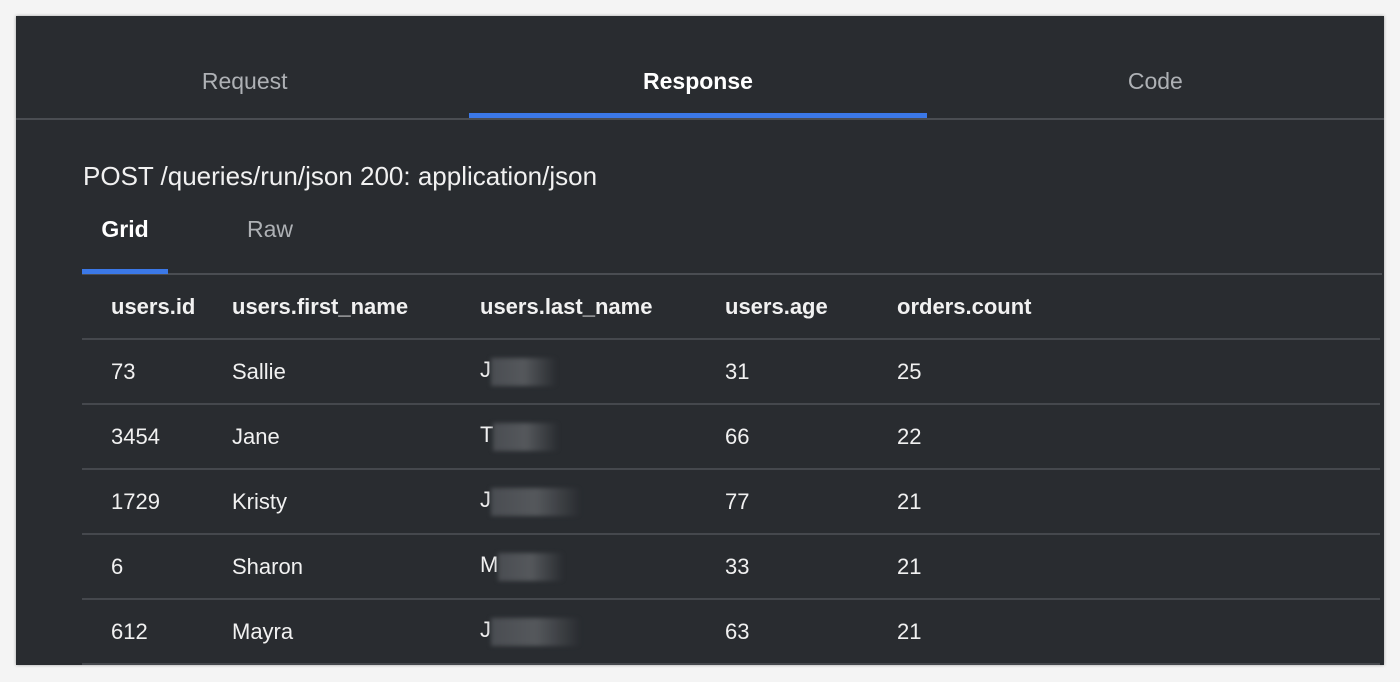  What do you see at coordinates (269, 229) in the screenshot?
I see `tab-raw: Raw` at bounding box center [269, 229].